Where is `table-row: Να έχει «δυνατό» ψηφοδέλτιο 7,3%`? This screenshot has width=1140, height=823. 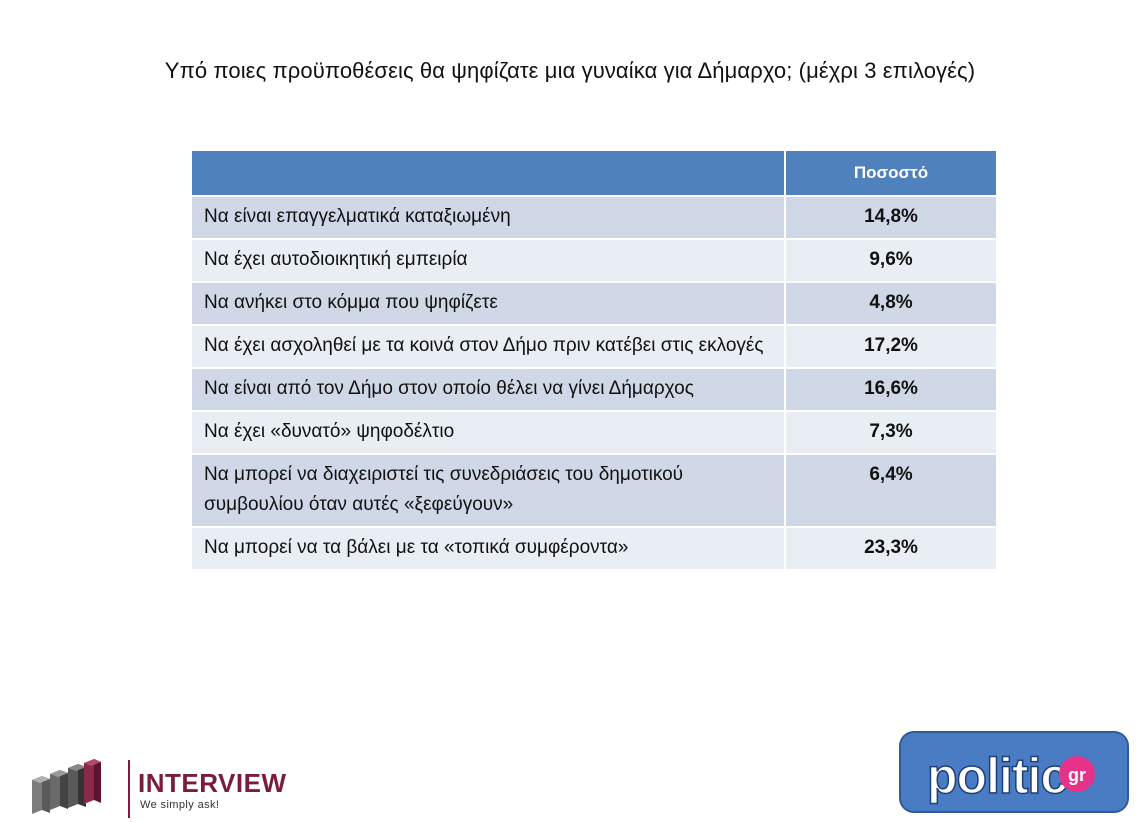
table-row: Να έχει «δυνατό» ψηφοδέλτιο 7,3% is located at coordinates (594, 432).